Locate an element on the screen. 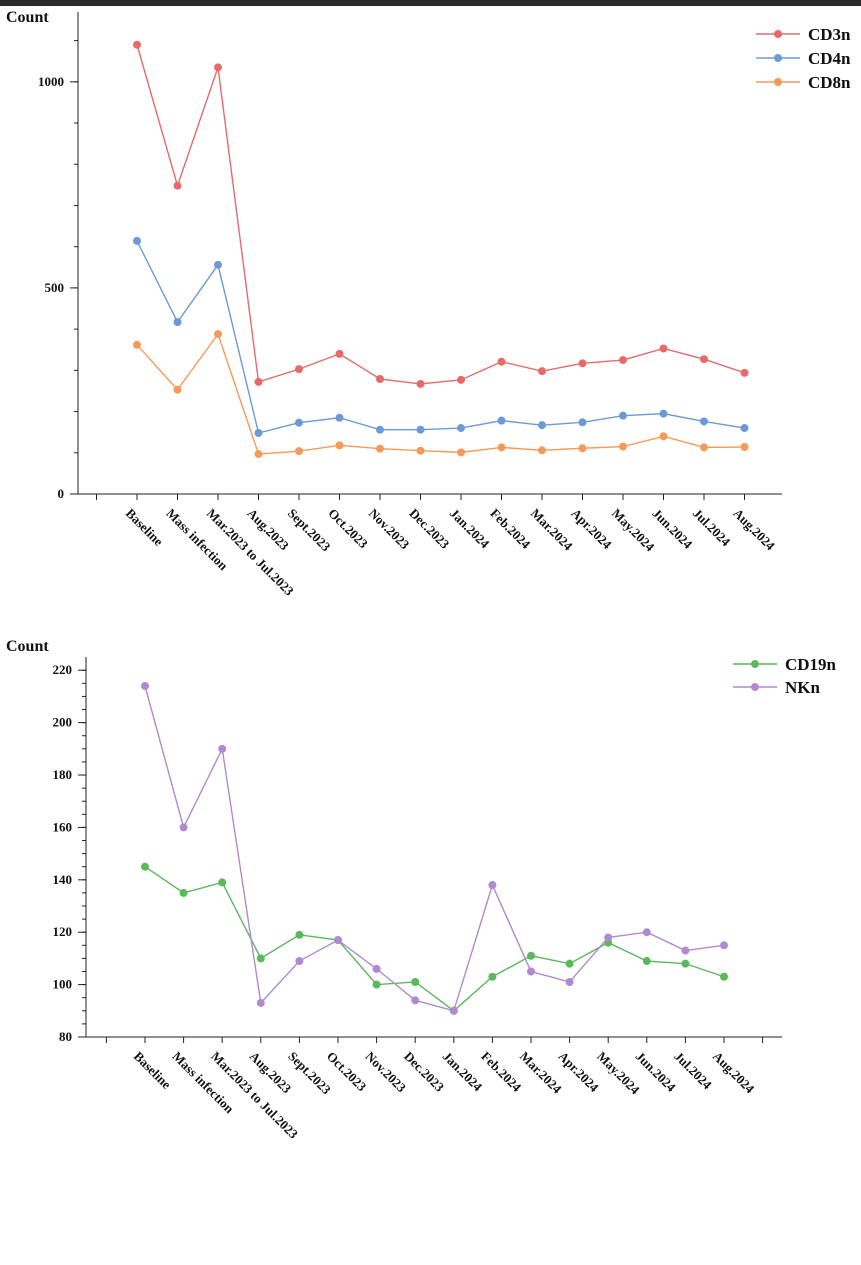  data-point-nkn-apr-2024 is located at coordinates (569, 981).